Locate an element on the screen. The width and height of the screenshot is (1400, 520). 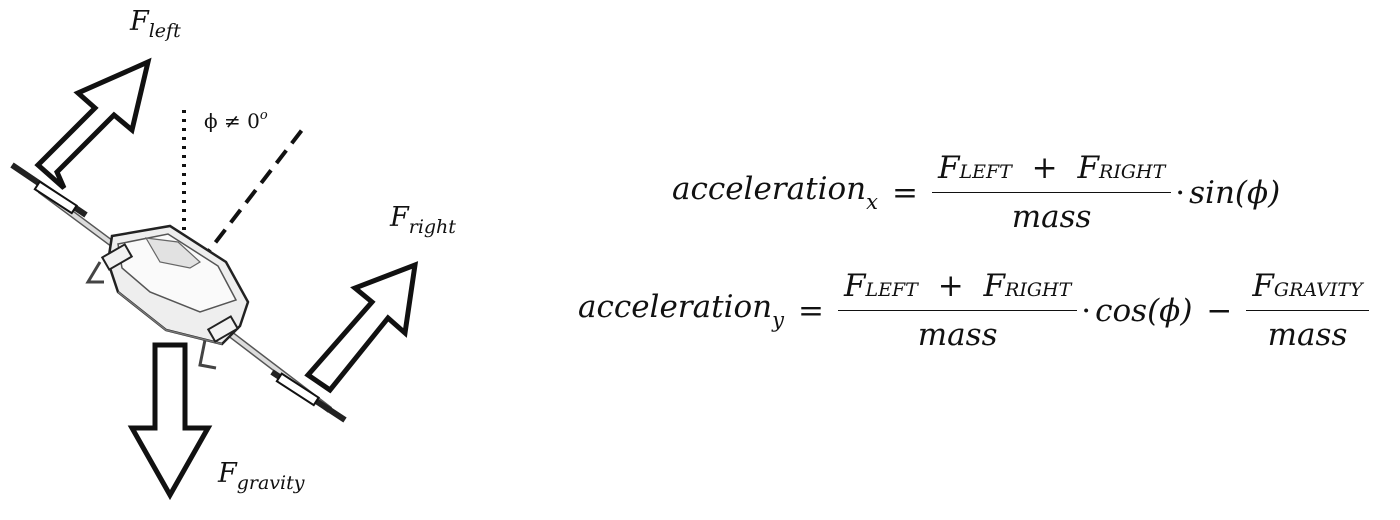
right-thrust-arrow is located at coordinates (361, 327).